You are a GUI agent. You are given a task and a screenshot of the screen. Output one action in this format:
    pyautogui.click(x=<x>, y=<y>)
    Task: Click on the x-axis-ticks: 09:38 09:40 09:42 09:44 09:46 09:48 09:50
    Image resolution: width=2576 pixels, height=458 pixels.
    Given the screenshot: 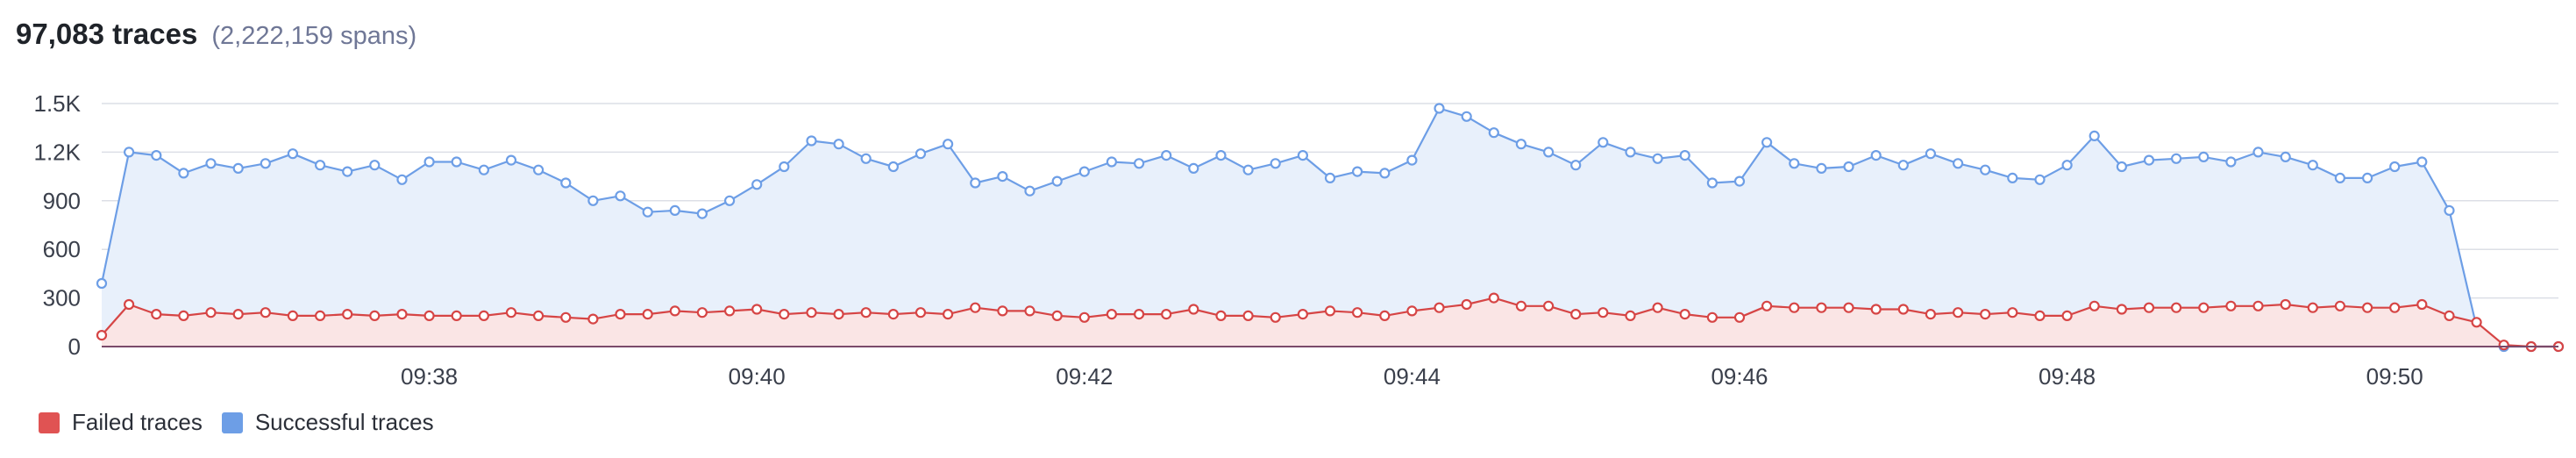 What is the action you would take?
    pyautogui.click(x=1412, y=377)
    